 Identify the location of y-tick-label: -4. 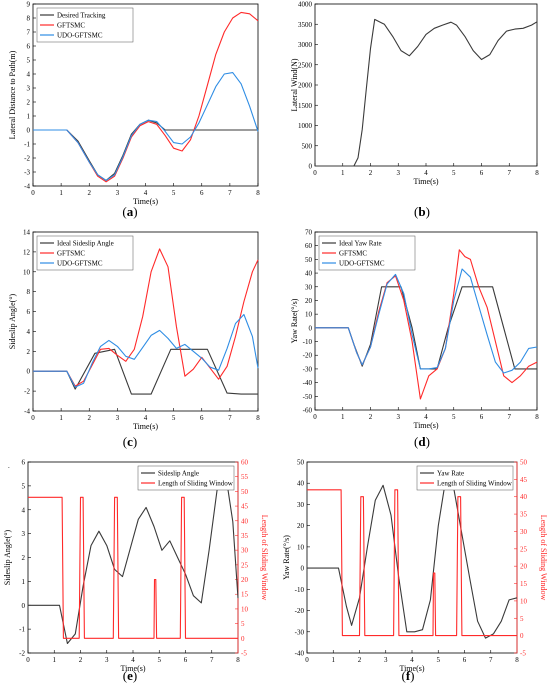
(27, 187).